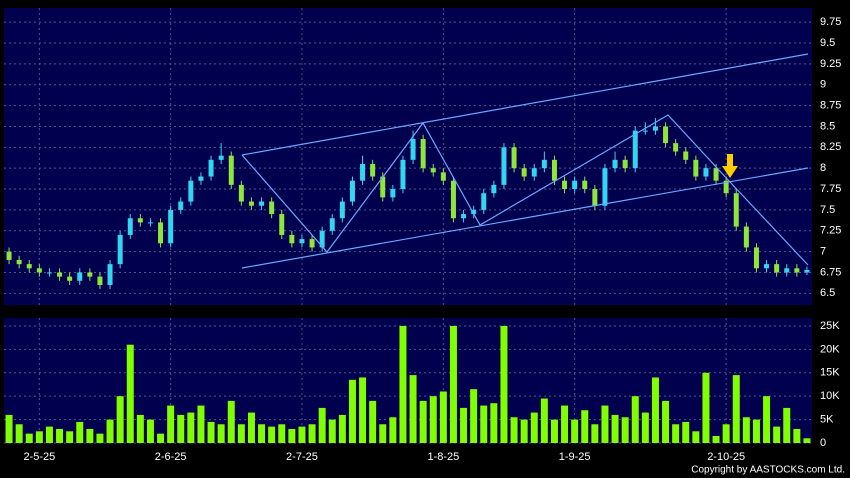 This screenshot has width=850, height=478. What do you see at coordinates (830, 22) in the screenshot?
I see `y-tick-label: 9.75` at bounding box center [830, 22].